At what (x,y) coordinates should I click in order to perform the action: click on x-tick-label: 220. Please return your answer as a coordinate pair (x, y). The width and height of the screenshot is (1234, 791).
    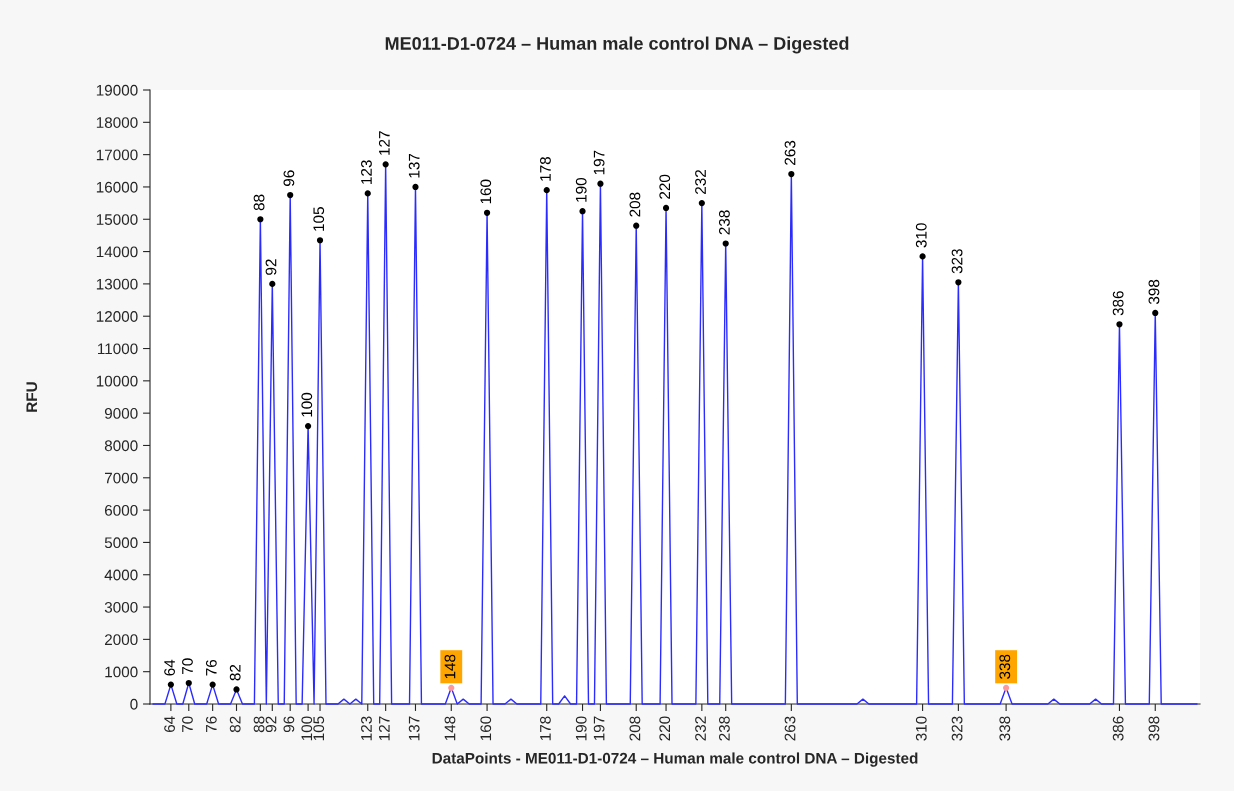
    Looking at the image, I should click on (665, 728).